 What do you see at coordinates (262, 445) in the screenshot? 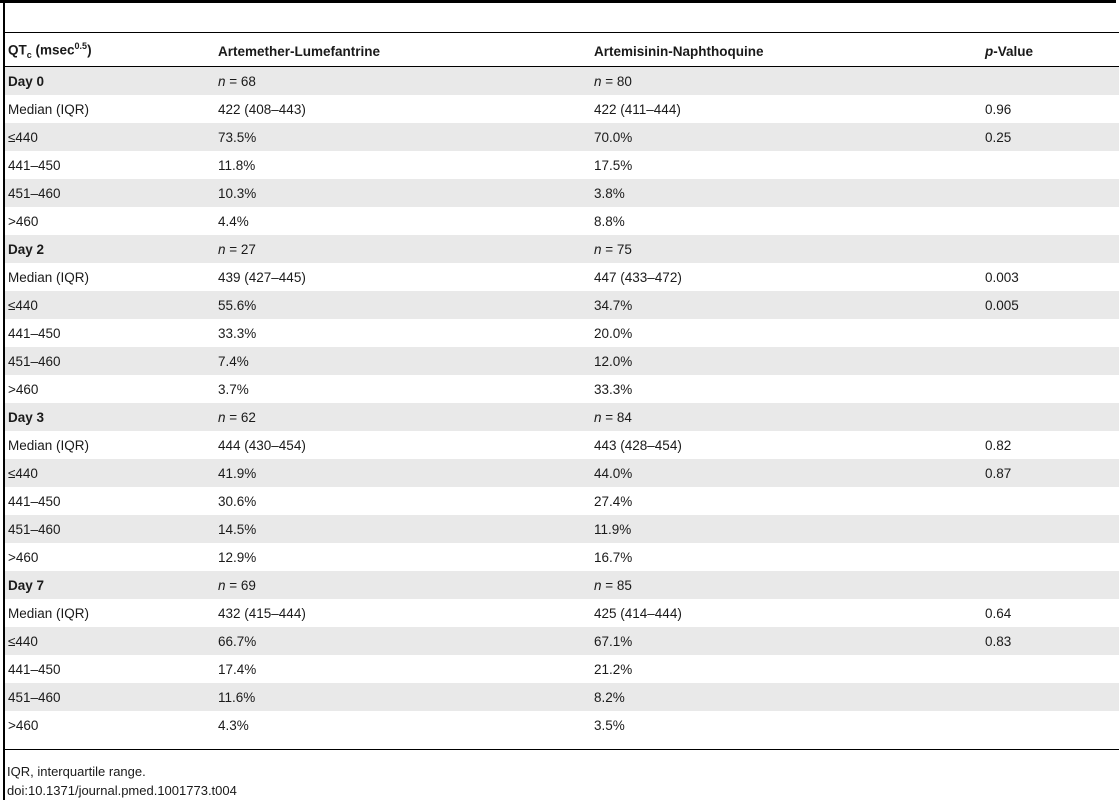
I see `cell-col2: 444 (430–454)` at bounding box center [262, 445].